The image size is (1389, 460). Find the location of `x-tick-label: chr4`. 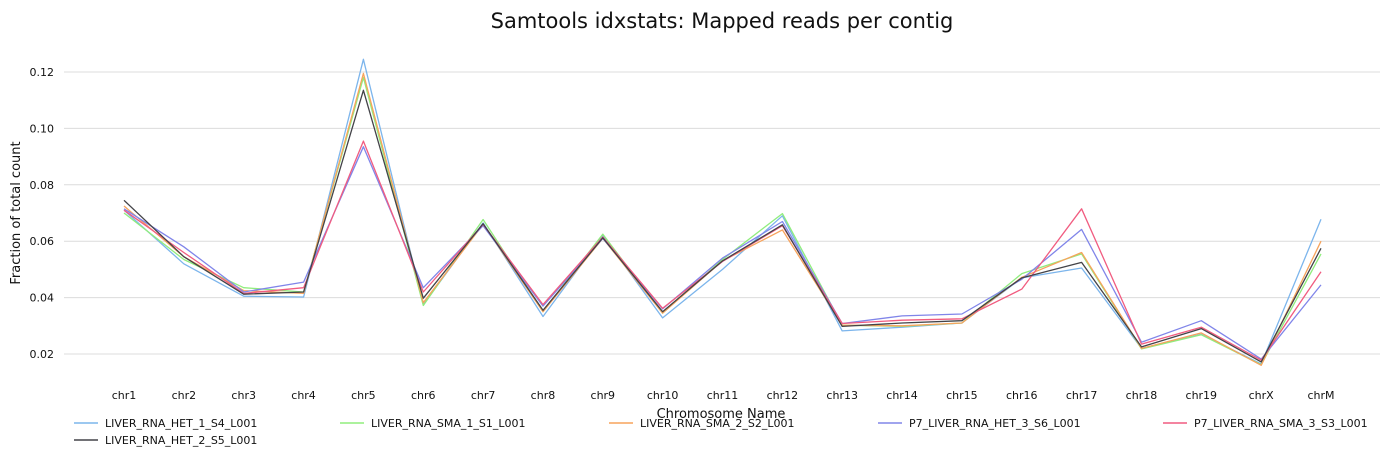

x-tick-label: chr4 is located at coordinates (303, 395).